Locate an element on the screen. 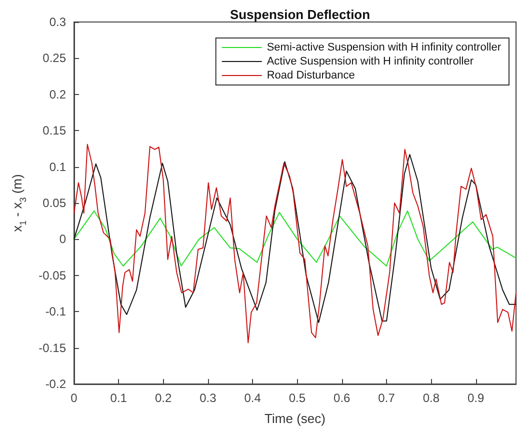 The height and width of the screenshot is (430, 517). x-tick-label: 0.3 is located at coordinates (208, 398).